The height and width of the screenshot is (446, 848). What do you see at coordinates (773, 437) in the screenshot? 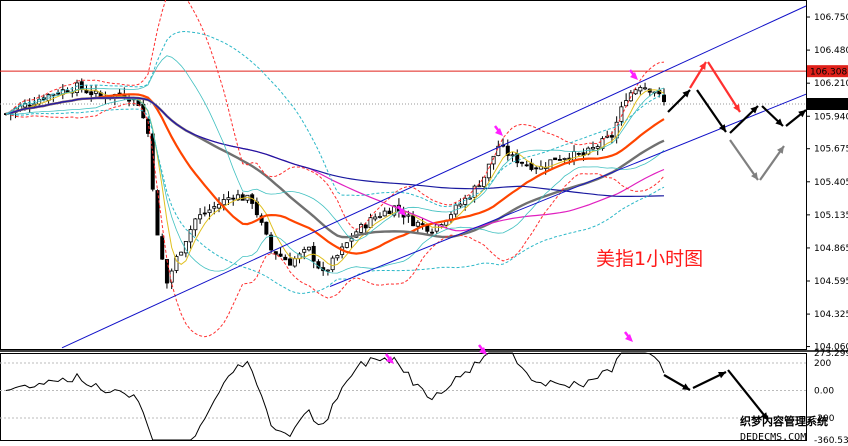
I see `watermark-line2: DEDECMS.COM` at bounding box center [773, 437].